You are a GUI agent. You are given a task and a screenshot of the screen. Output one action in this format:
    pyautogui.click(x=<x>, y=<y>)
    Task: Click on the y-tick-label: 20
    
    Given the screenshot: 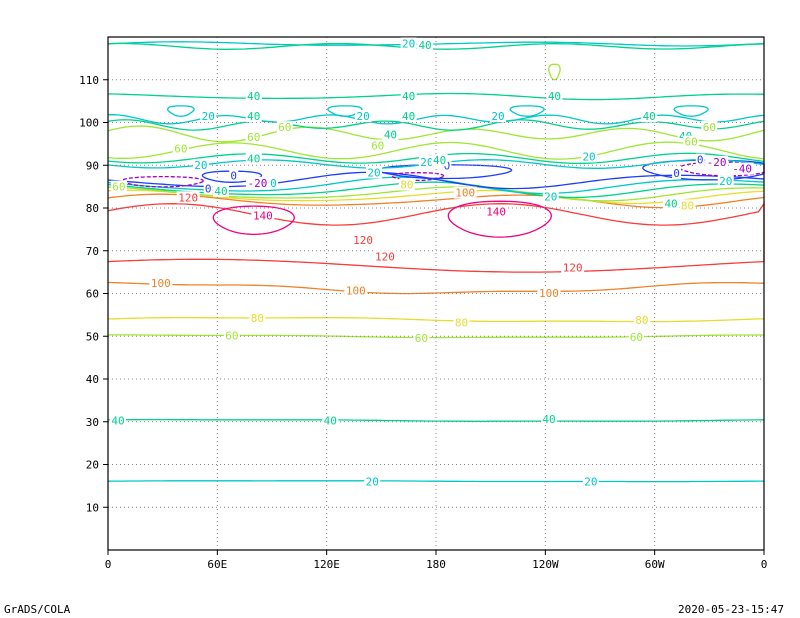 What is the action you would take?
    pyautogui.click(x=92, y=465)
    